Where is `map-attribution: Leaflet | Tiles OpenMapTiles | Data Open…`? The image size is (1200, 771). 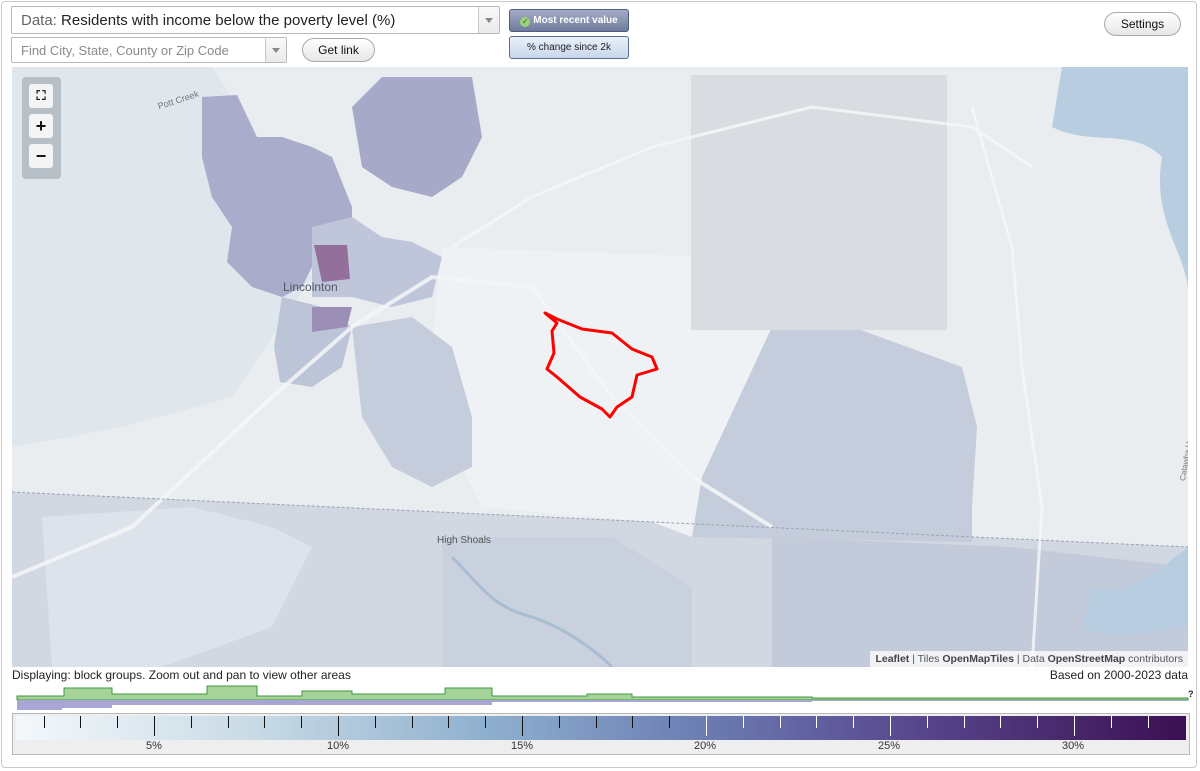
map-attribution: Leaflet | Tiles OpenMapTiles | Data Open… is located at coordinates (1029, 659).